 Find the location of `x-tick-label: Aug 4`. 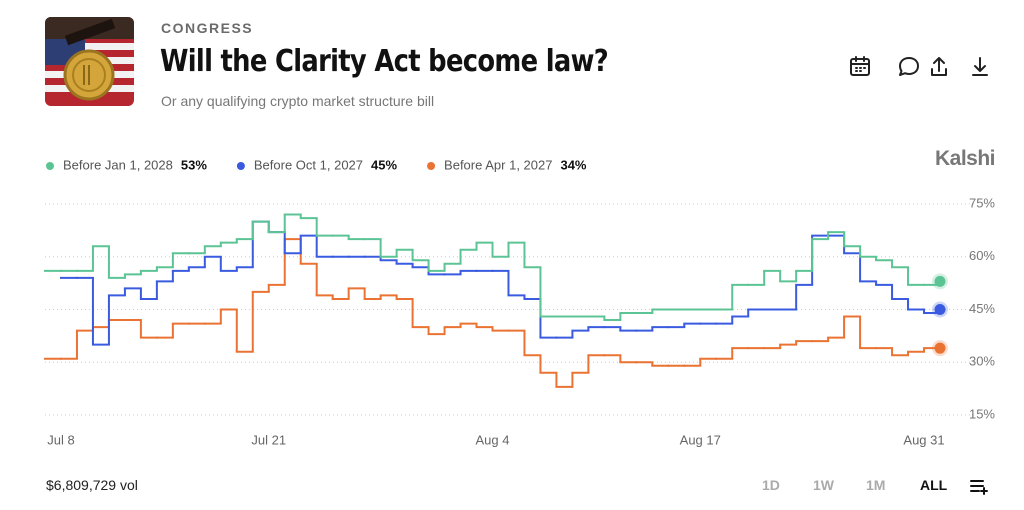

x-tick-label: Aug 4 is located at coordinates (493, 439).